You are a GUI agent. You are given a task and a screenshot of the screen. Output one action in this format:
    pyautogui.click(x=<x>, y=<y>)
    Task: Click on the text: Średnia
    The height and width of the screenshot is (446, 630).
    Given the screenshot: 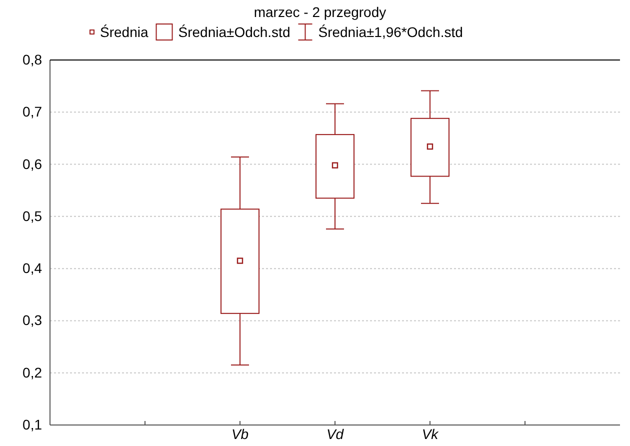 What is the action you would take?
    pyautogui.click(x=124, y=32)
    